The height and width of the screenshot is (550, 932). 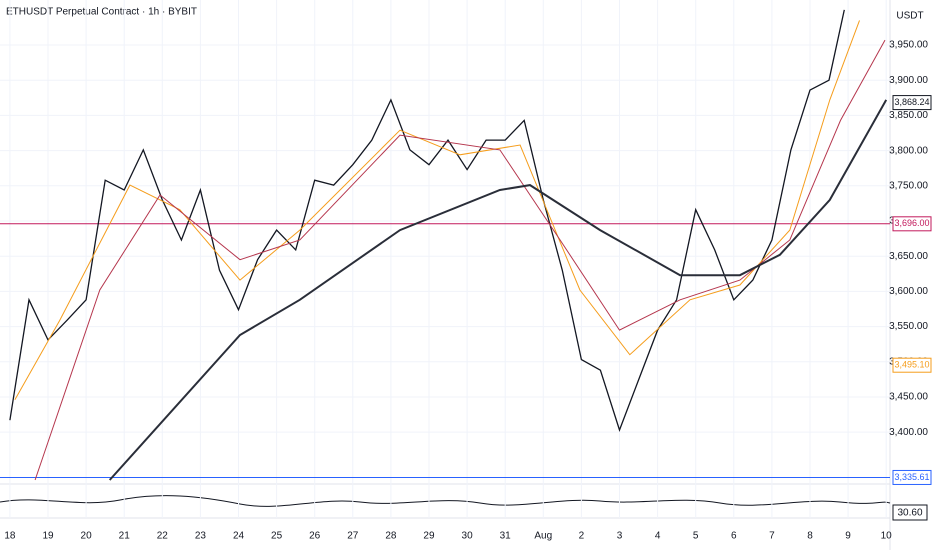 I want to click on y-tick-label: 3,550.00, so click(x=908, y=326).